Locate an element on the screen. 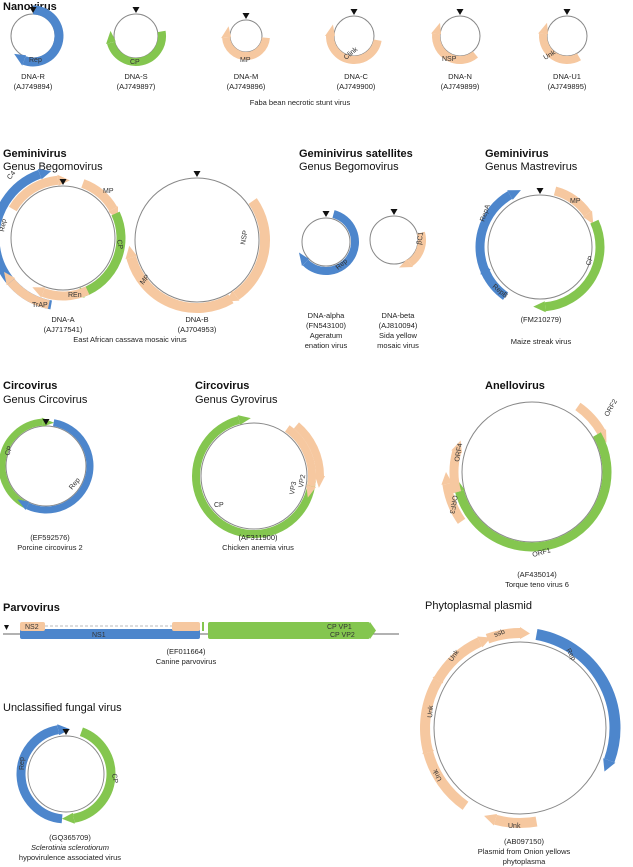 This screenshot has height=867, width=633. title-satellites: Geminivirus satellites is located at coordinates (356, 154).